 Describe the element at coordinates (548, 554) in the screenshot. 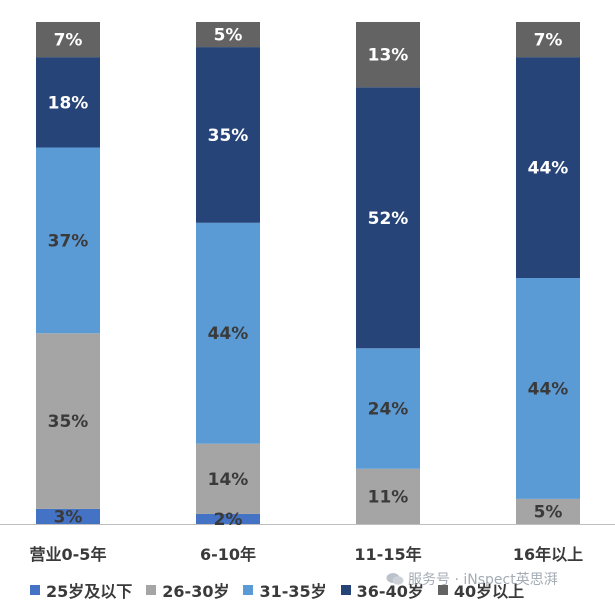

I see `category-label: 16年以上` at that location.